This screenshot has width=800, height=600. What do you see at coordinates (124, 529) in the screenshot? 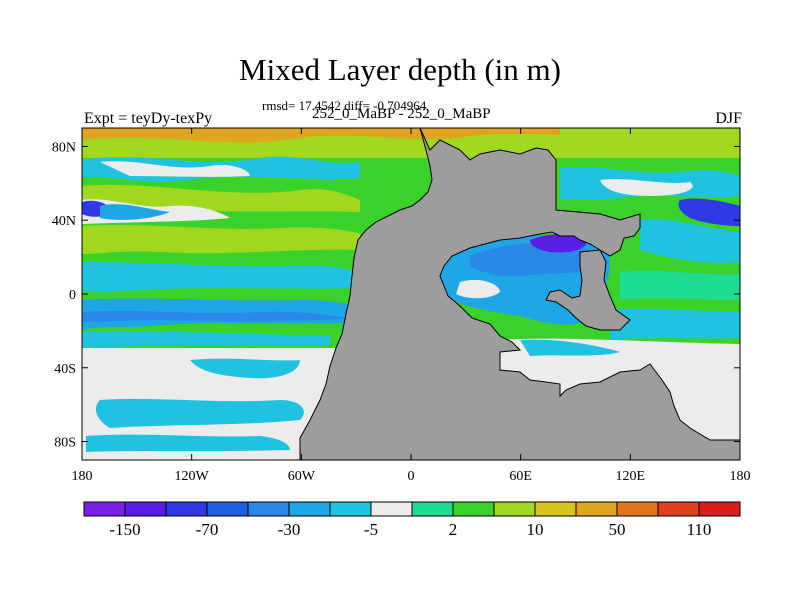
I see `colorbar-label: -150` at bounding box center [124, 529].